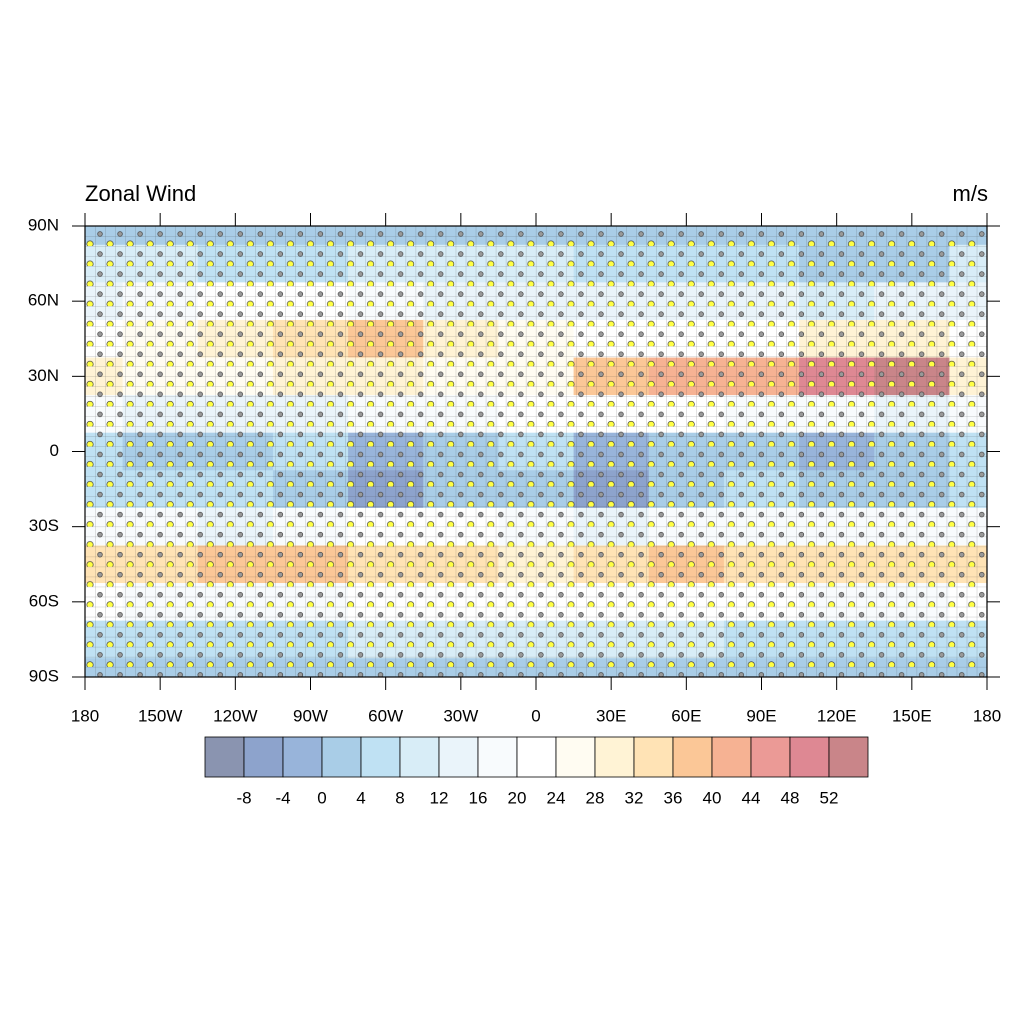 Image resolution: width=1024 pixels, height=1029 pixels. What do you see at coordinates (478, 797) in the screenshot?
I see `colorbar-label: 16` at bounding box center [478, 797].